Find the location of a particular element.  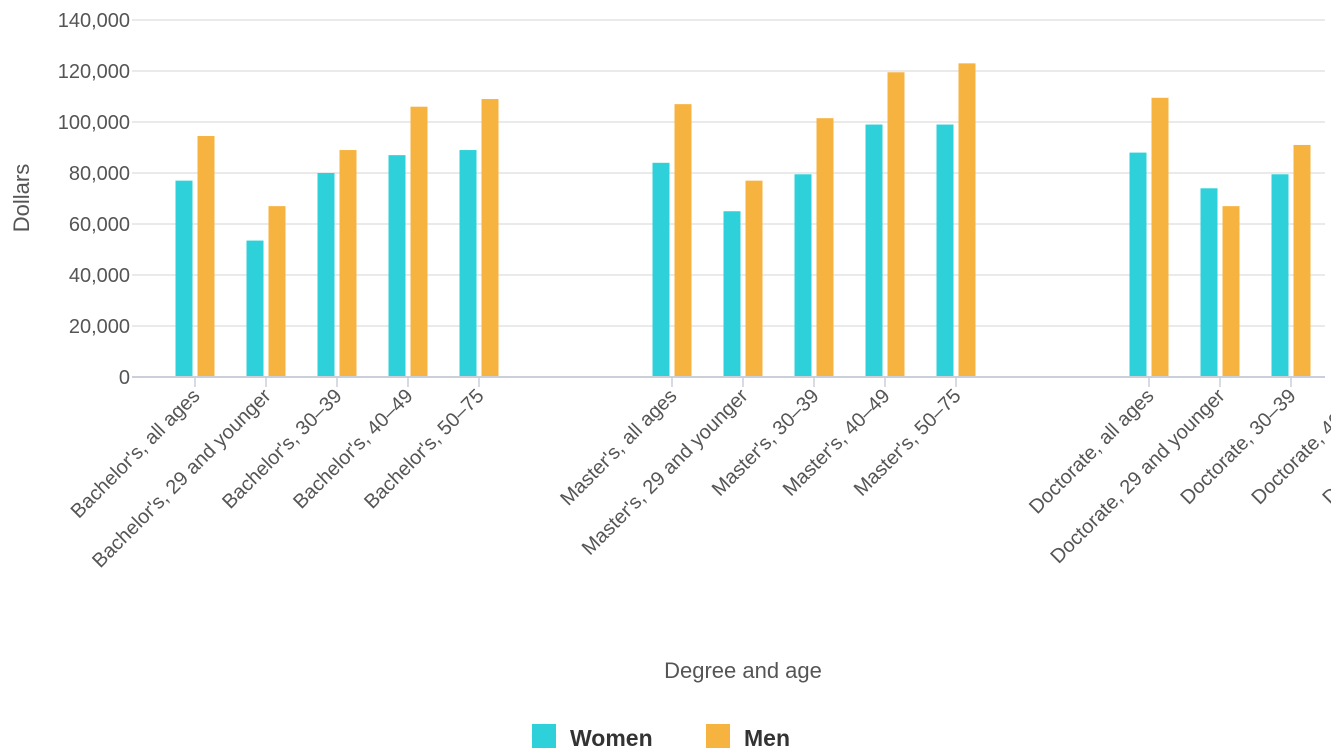

x-category-label: Bachelor's, all ages is located at coordinates (136, 454).